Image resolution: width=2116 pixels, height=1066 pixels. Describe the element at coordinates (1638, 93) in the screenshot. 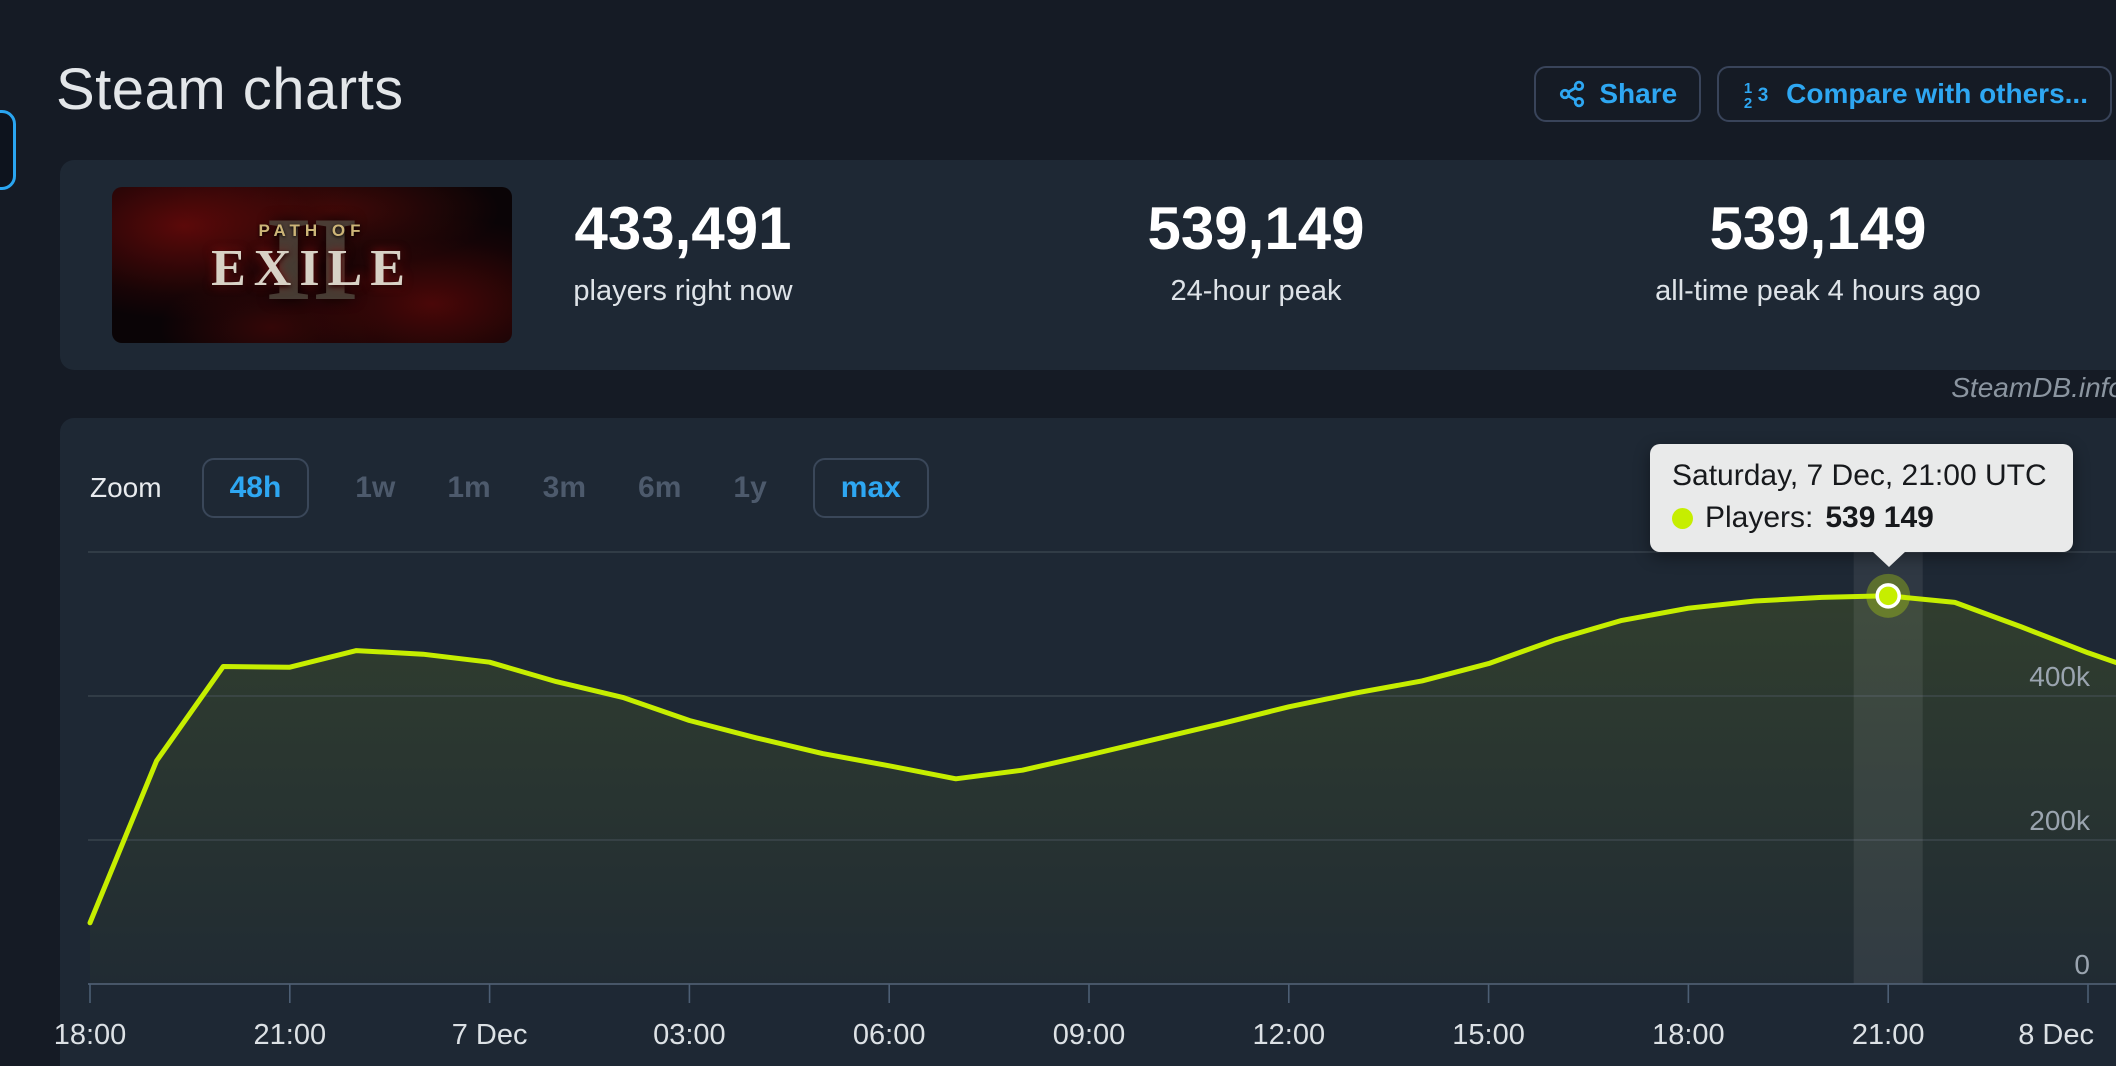

I see `share-button-label: Share` at that location.